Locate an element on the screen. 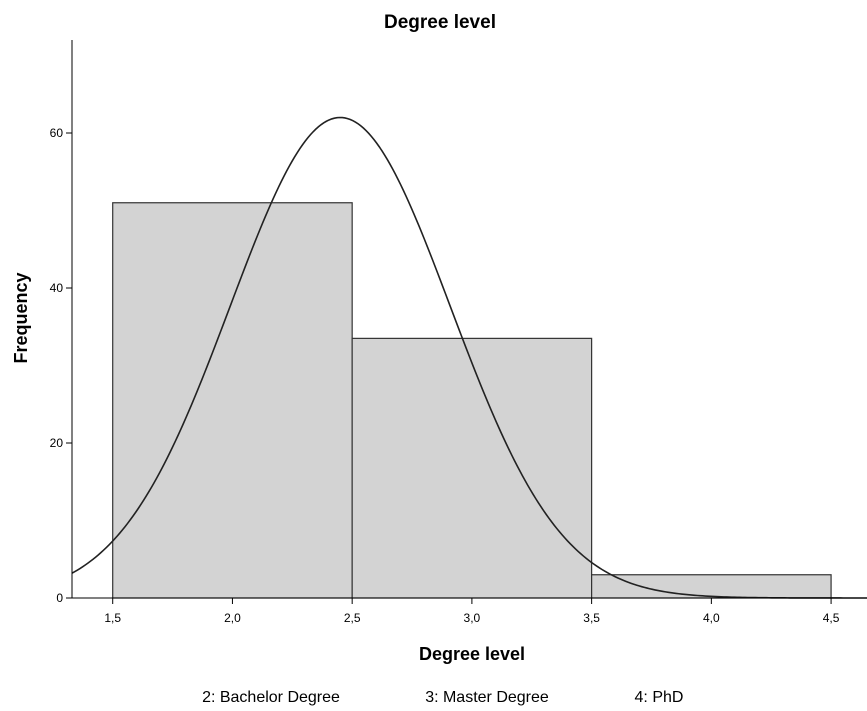  x-tick-label: 2,5 is located at coordinates (352, 618).